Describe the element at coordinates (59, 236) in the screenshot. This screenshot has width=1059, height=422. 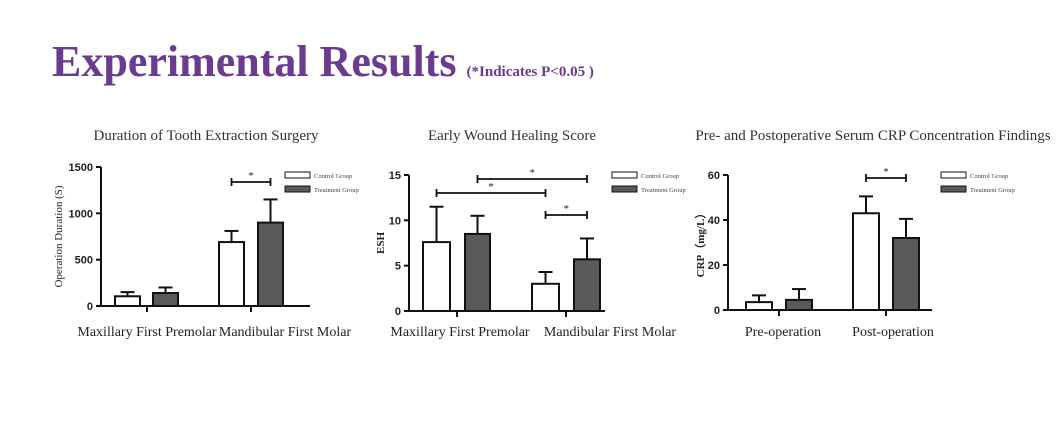
I see `y-axis-label: Operation Duration (S)` at that location.